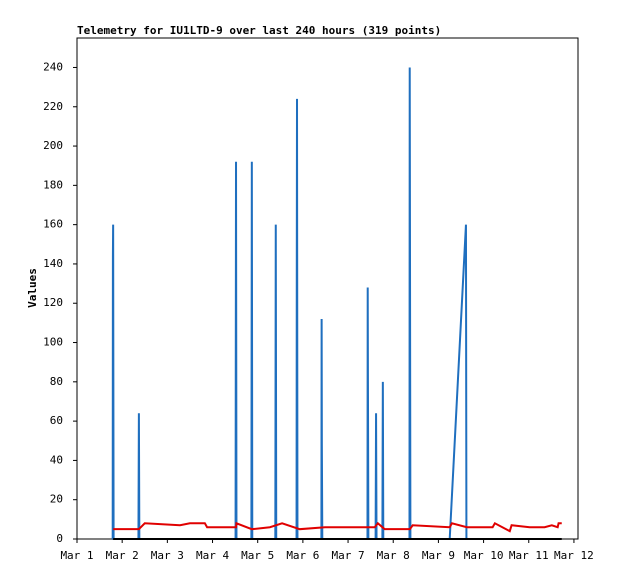 The image size is (618, 579). Describe the element at coordinates (529, 555) in the screenshot. I see `x-tick-label: Mar 11` at that location.